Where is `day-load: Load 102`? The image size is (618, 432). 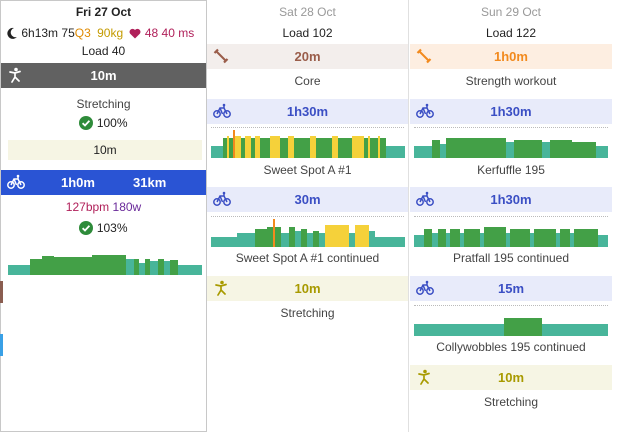
day-load: Load 102 is located at coordinates (307, 33).